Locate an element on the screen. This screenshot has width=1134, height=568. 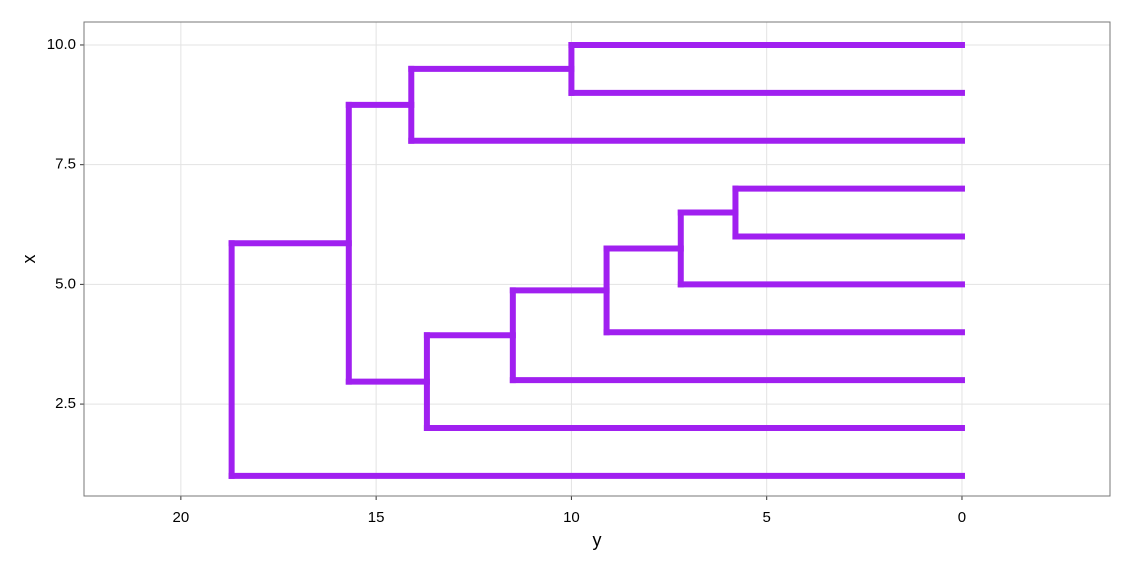
y-tick-label: 10.0 is located at coordinates (61, 44).